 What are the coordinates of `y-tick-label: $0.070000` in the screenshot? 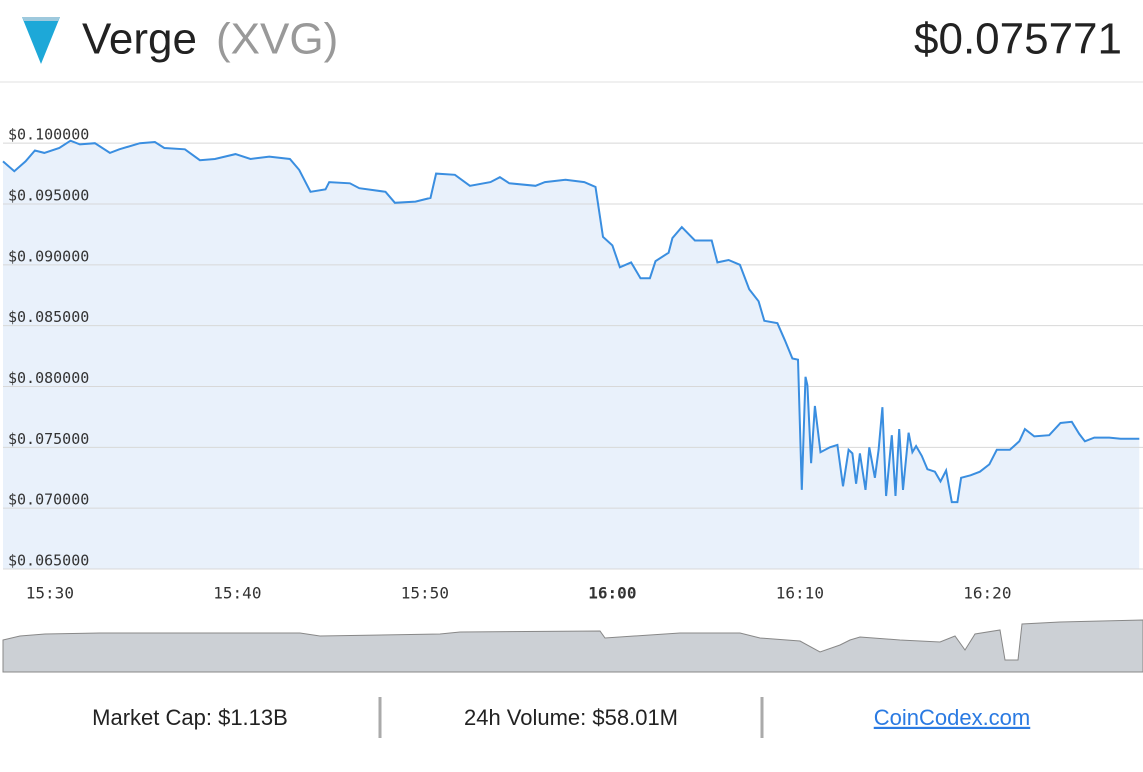 It's located at (48, 500).